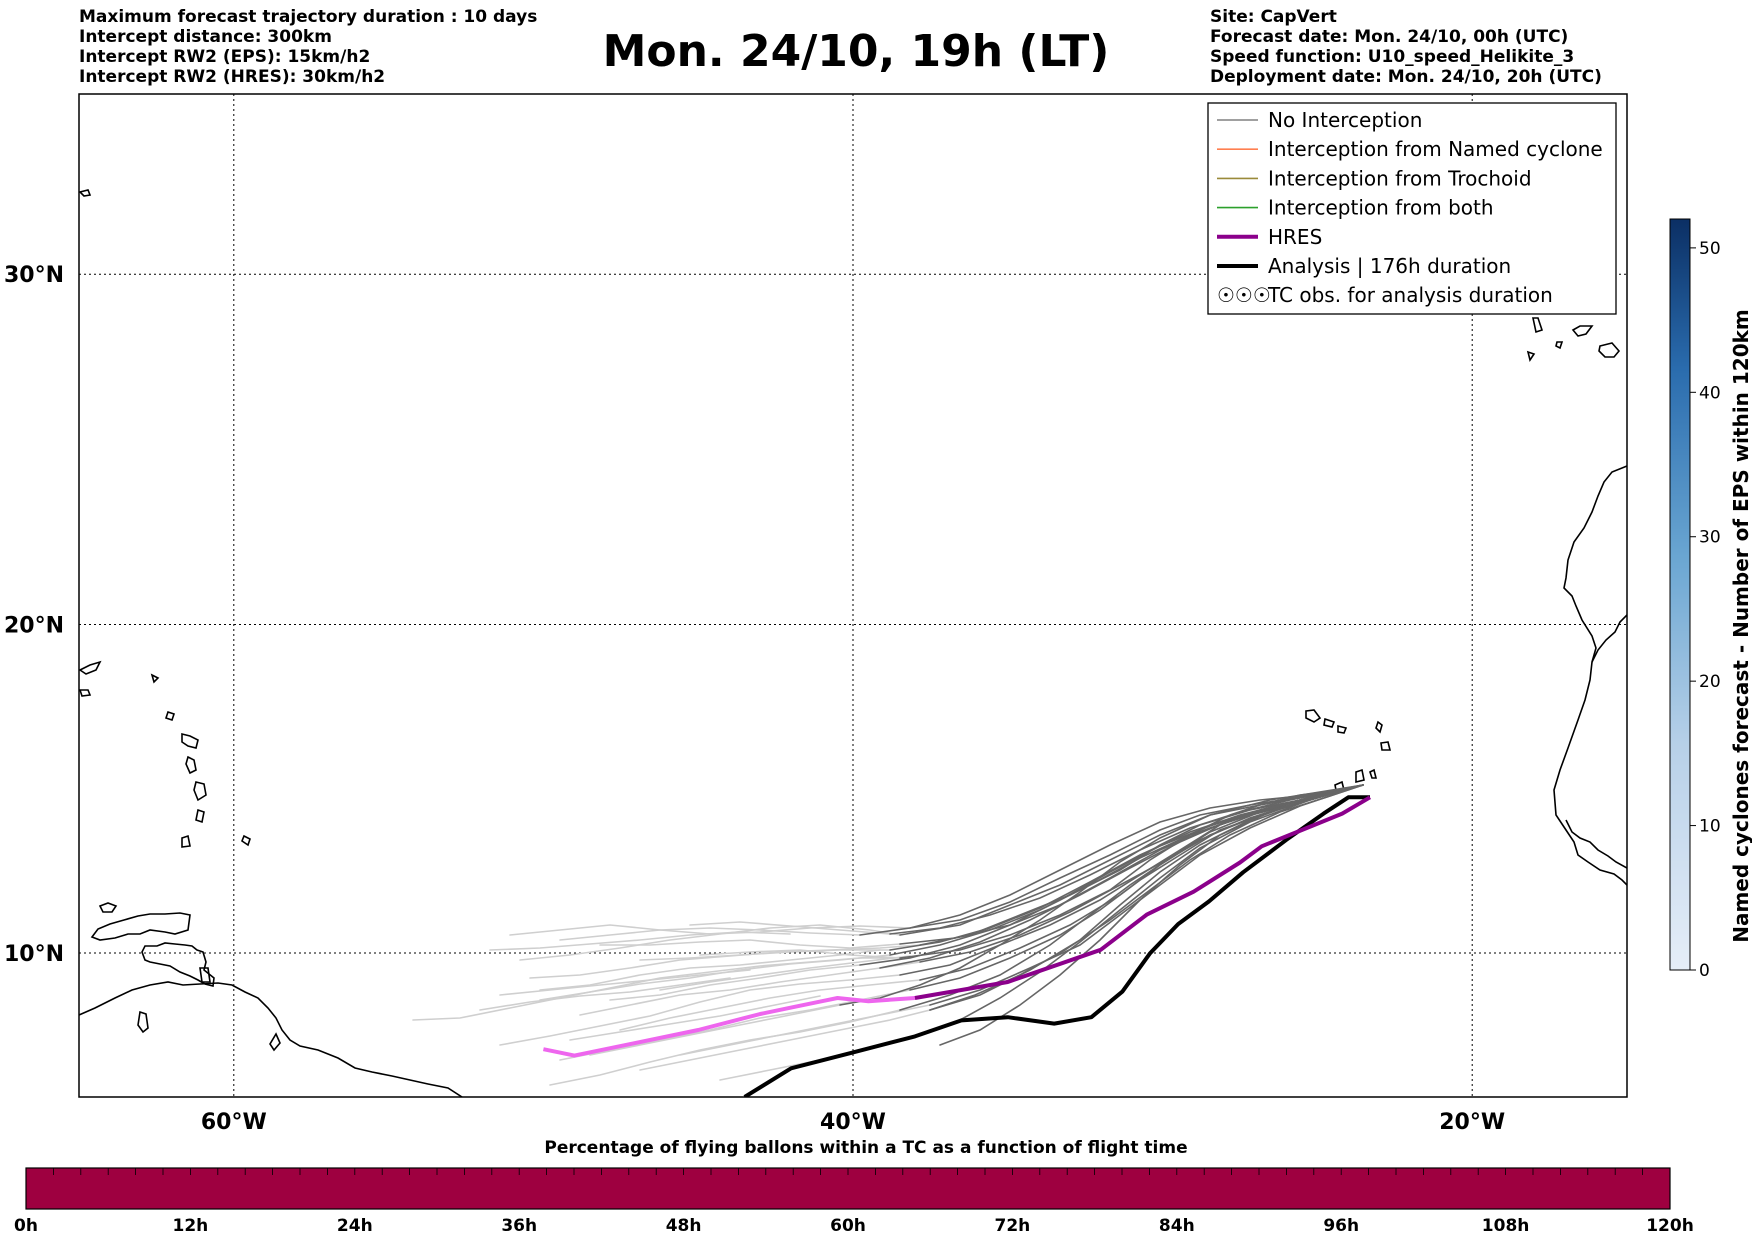  I want to click on colorbar-right-tick-label: 40, so click(1710, 393).